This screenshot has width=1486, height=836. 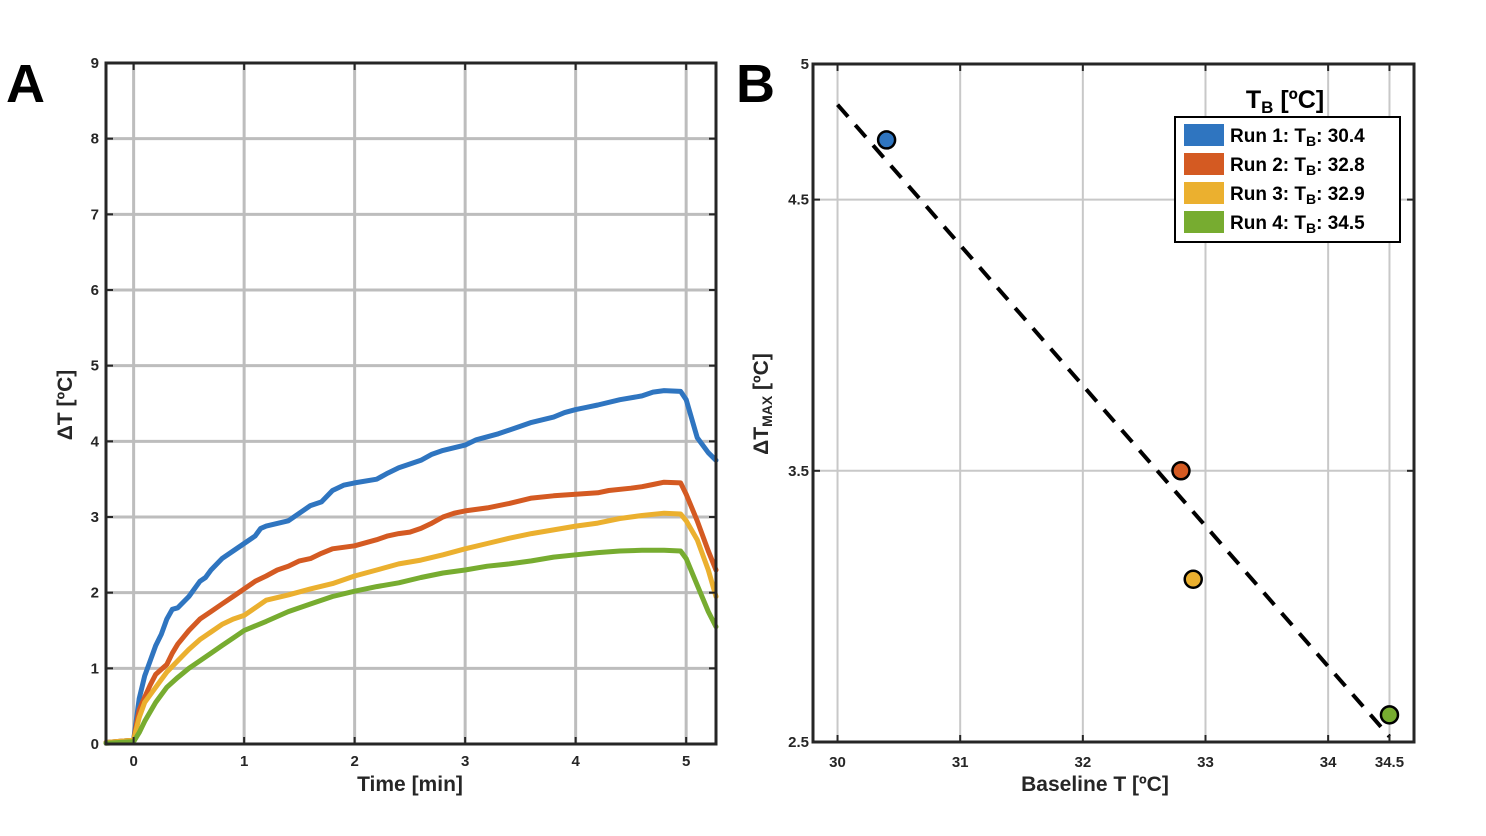 What do you see at coordinates (798, 742) in the screenshot?
I see `y-tick-label: 2.5` at bounding box center [798, 742].